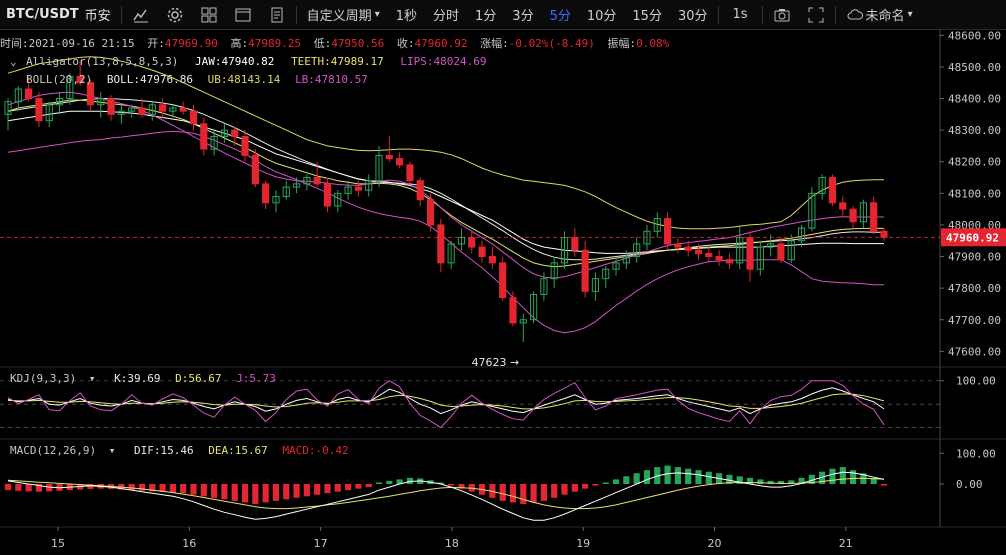  Describe the element at coordinates (406, 14) in the screenshot. I see `period-1s-cn: 1秒` at that location.